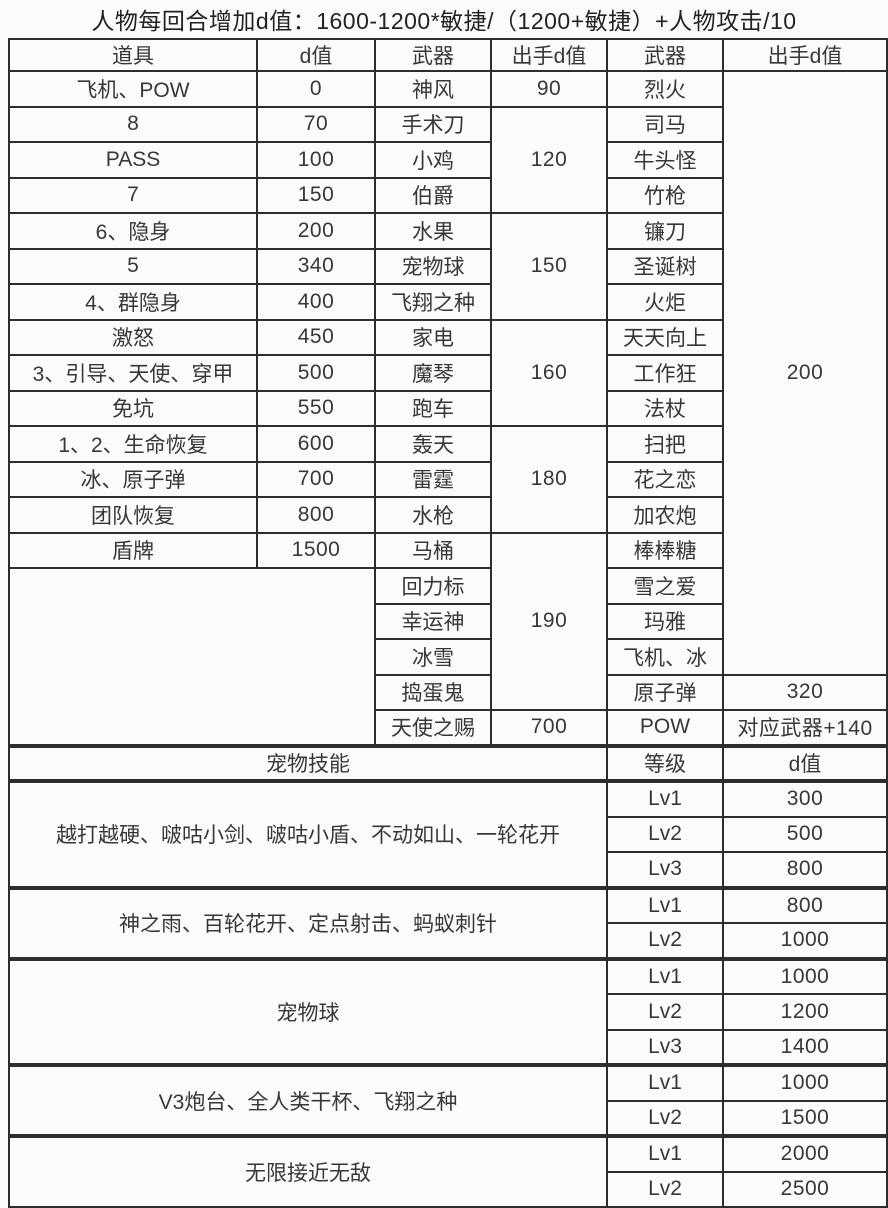  I want to click on table-row: 4、群隐身 400 飞翔之种 火炬, so click(447, 302).